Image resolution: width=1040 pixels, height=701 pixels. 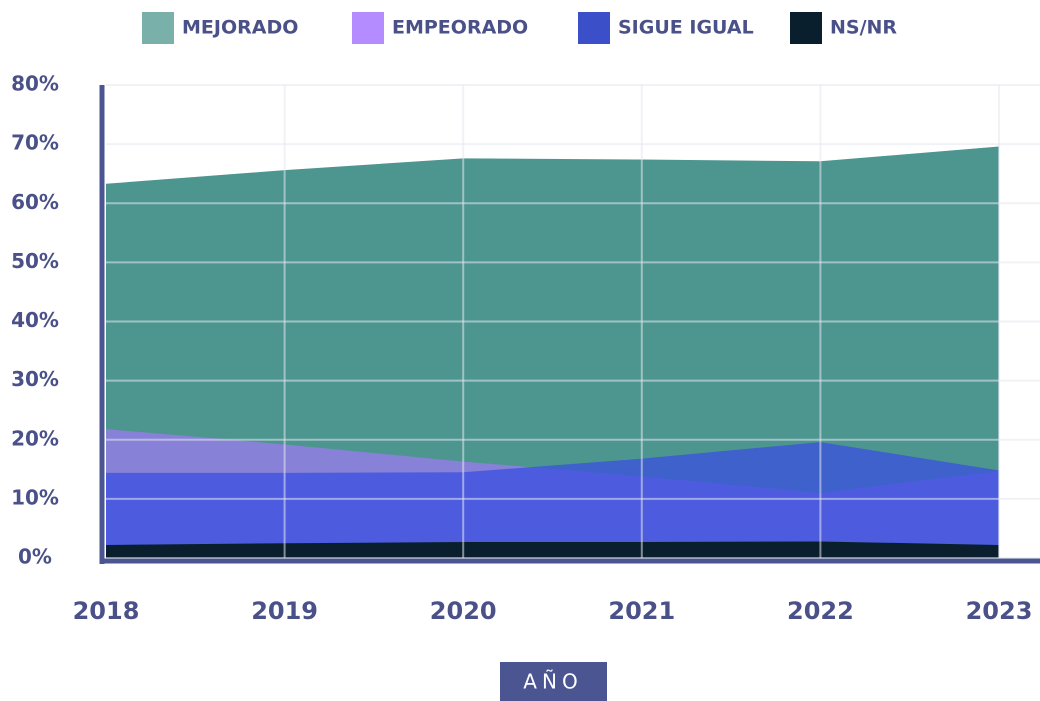 What do you see at coordinates (460, 28) in the screenshot?
I see `legend-label: EMPEORADO` at bounding box center [460, 28].